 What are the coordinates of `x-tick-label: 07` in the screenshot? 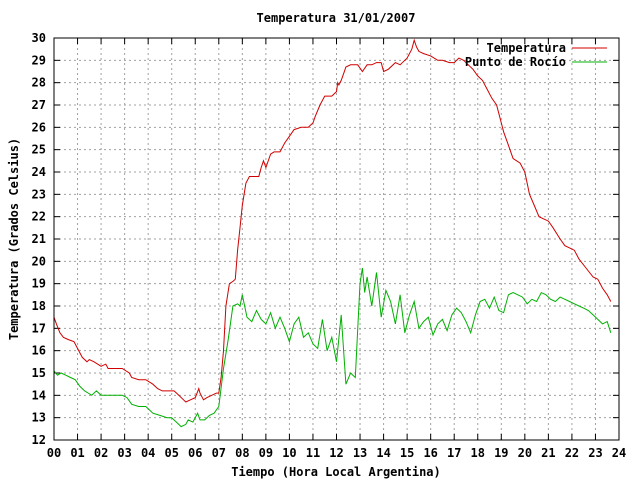 It's located at (219, 453).